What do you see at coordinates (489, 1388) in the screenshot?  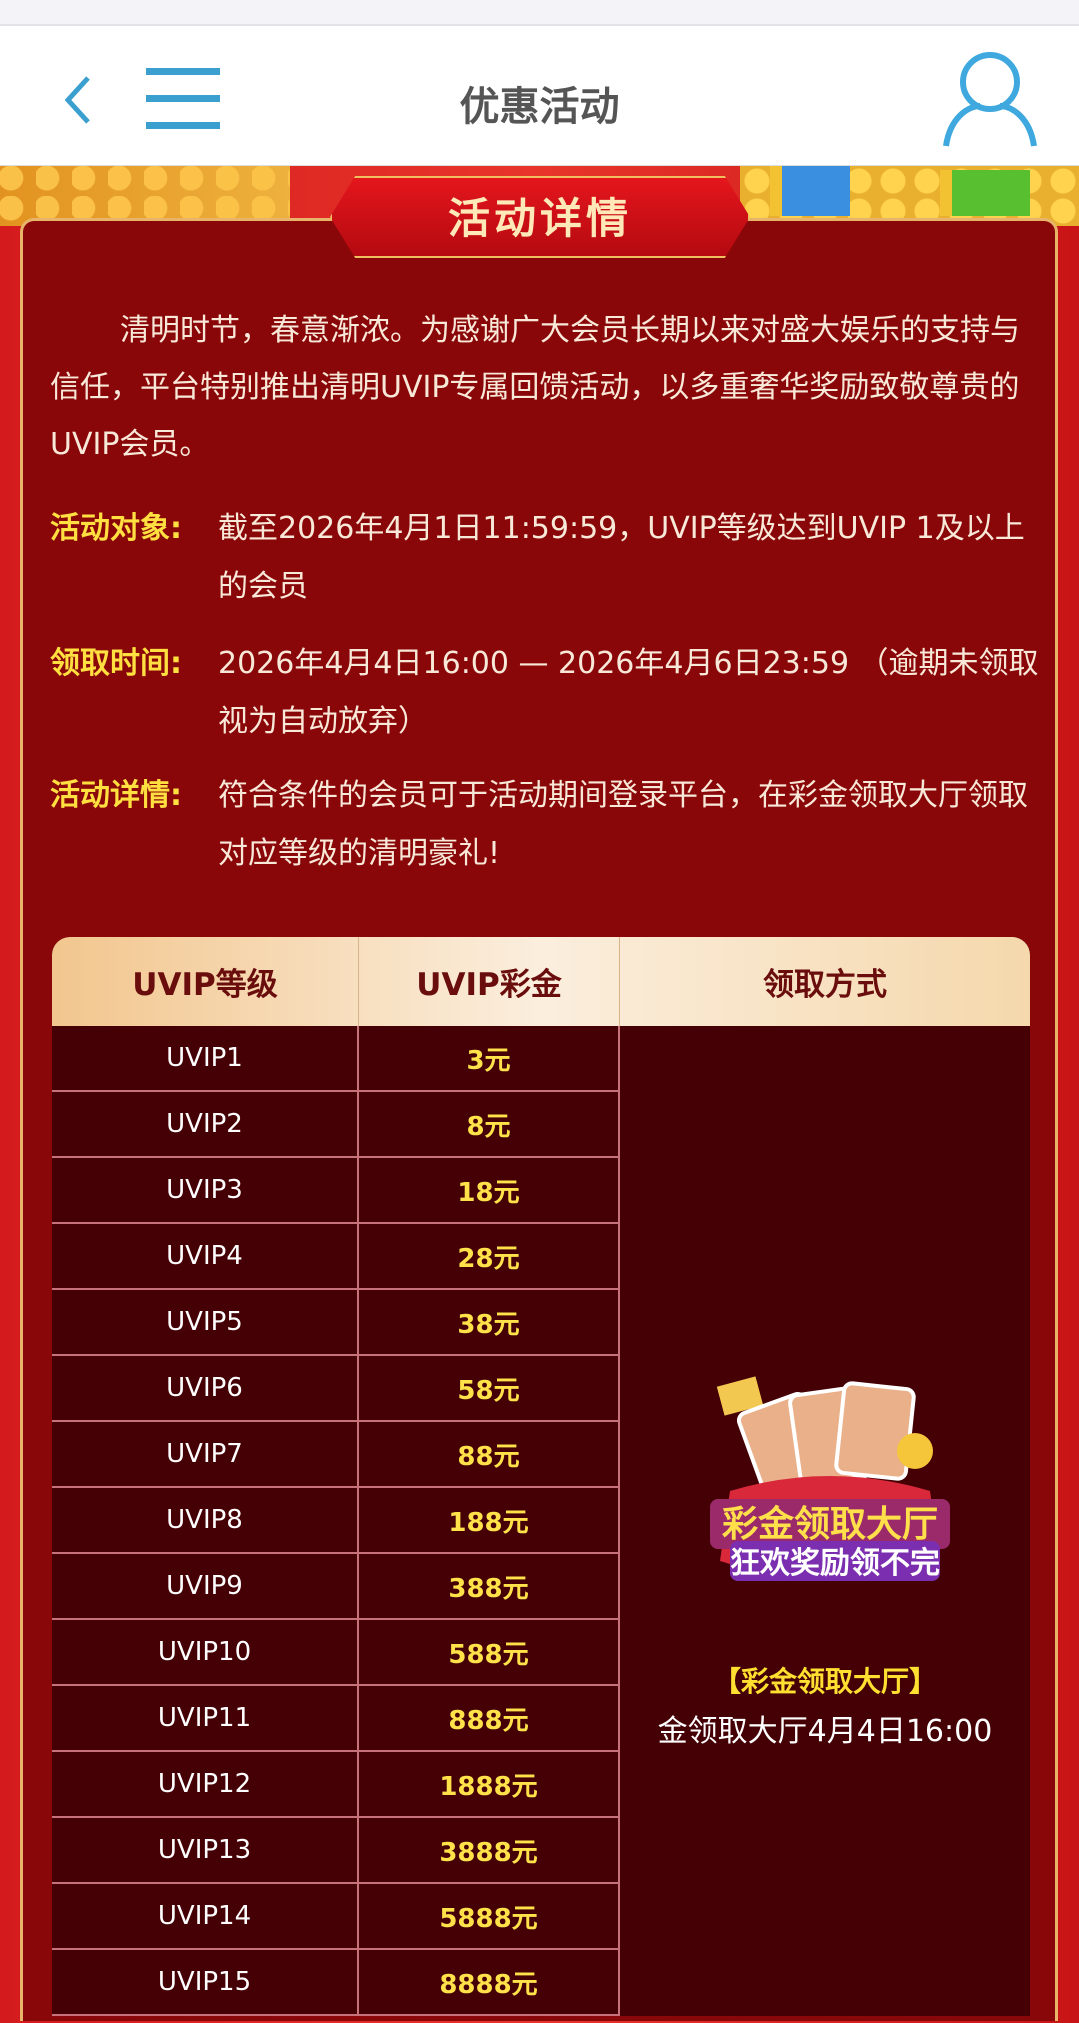 I see `bonus-cell: 58元` at bounding box center [489, 1388].